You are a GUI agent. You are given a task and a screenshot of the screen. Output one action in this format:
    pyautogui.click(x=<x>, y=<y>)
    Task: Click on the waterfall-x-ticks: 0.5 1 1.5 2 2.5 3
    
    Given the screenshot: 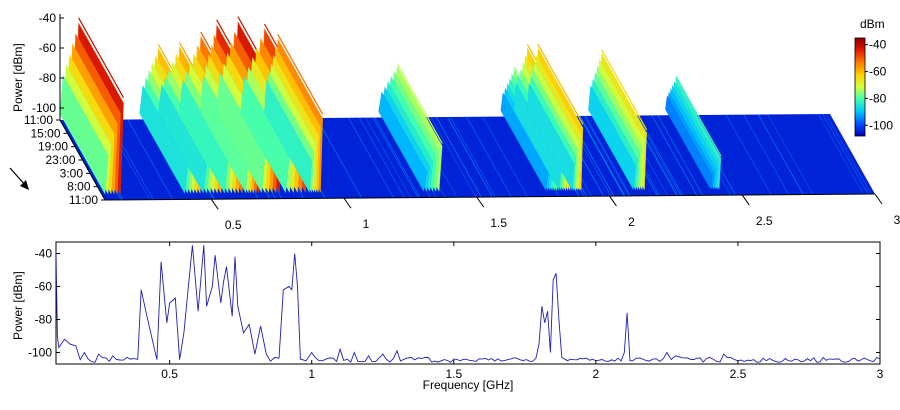 What is the action you would take?
    pyautogui.click(x=555, y=213)
    